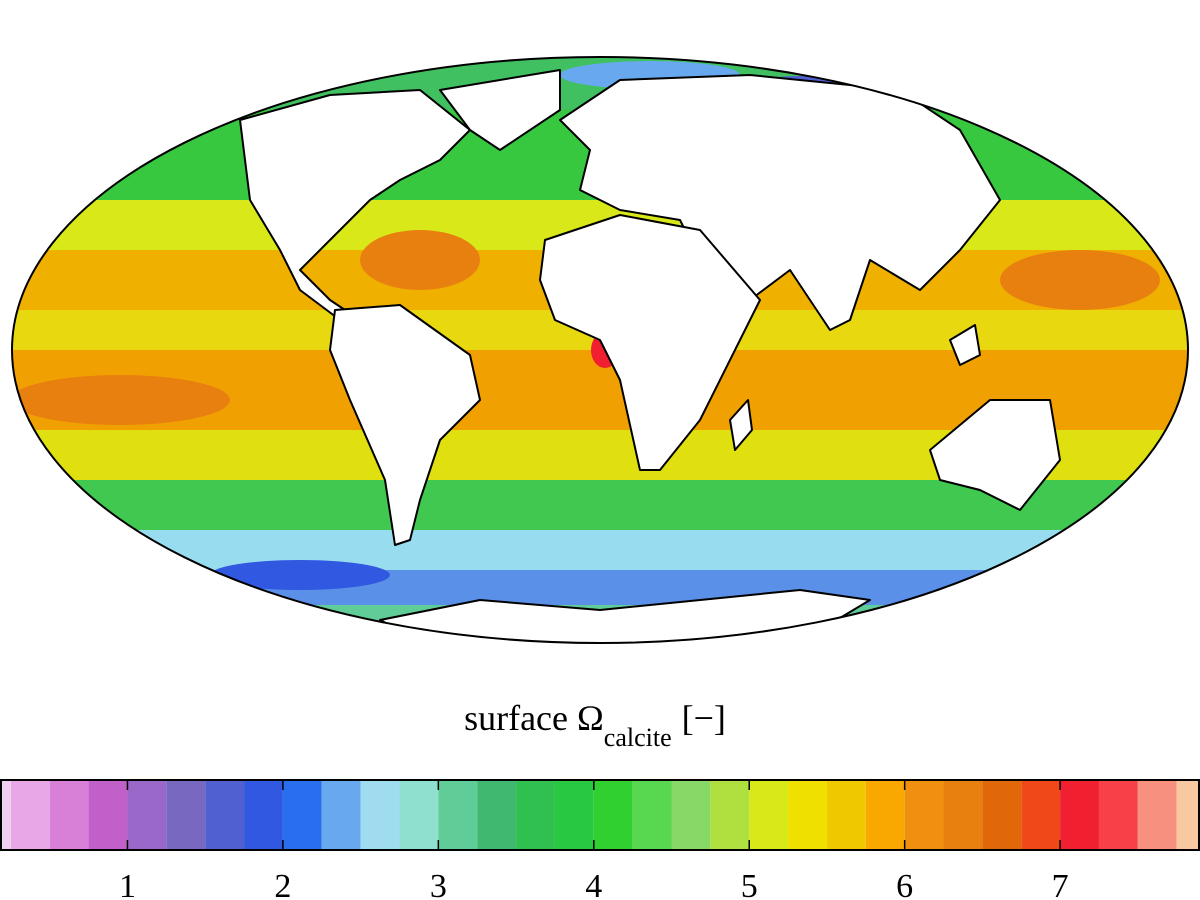 The height and width of the screenshot is (900, 1200). Describe the element at coordinates (749, 884) in the screenshot. I see `tick-label: 5` at that location.